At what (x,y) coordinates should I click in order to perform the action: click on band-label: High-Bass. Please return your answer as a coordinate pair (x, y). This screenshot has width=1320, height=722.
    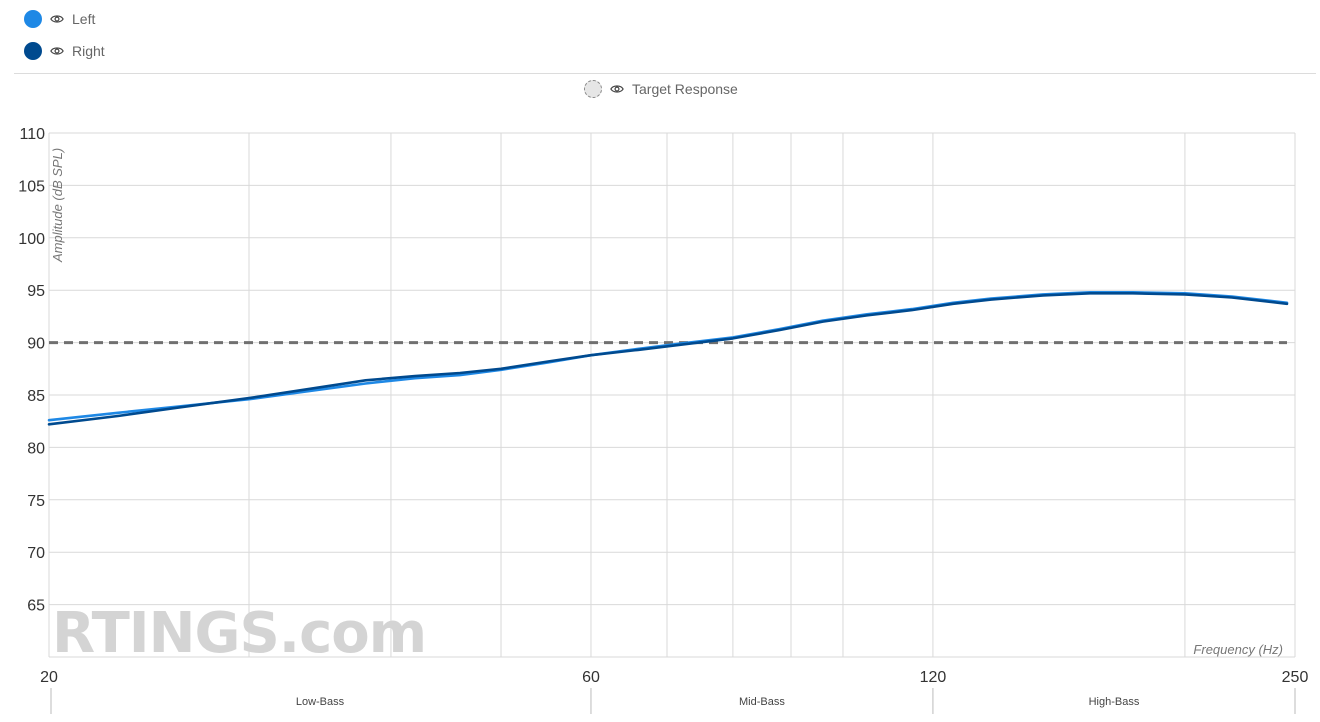
    Looking at the image, I should click on (1114, 702).